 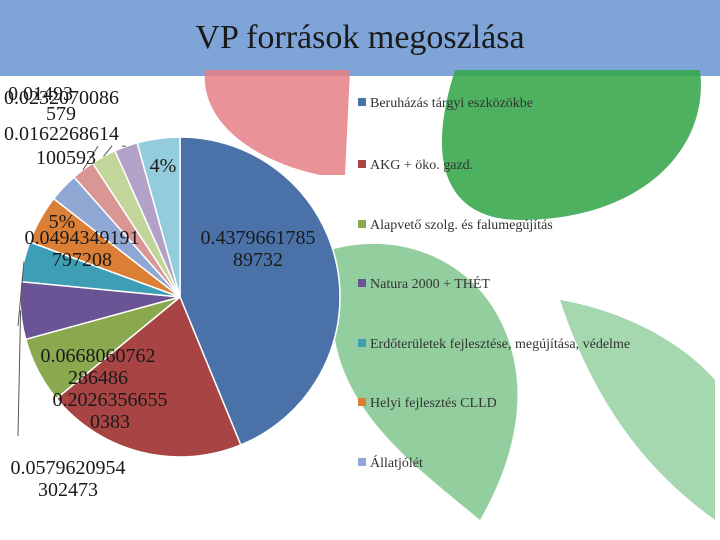 I want to click on legend-item: Natura 2000 + THÉT, so click(x=424, y=285).